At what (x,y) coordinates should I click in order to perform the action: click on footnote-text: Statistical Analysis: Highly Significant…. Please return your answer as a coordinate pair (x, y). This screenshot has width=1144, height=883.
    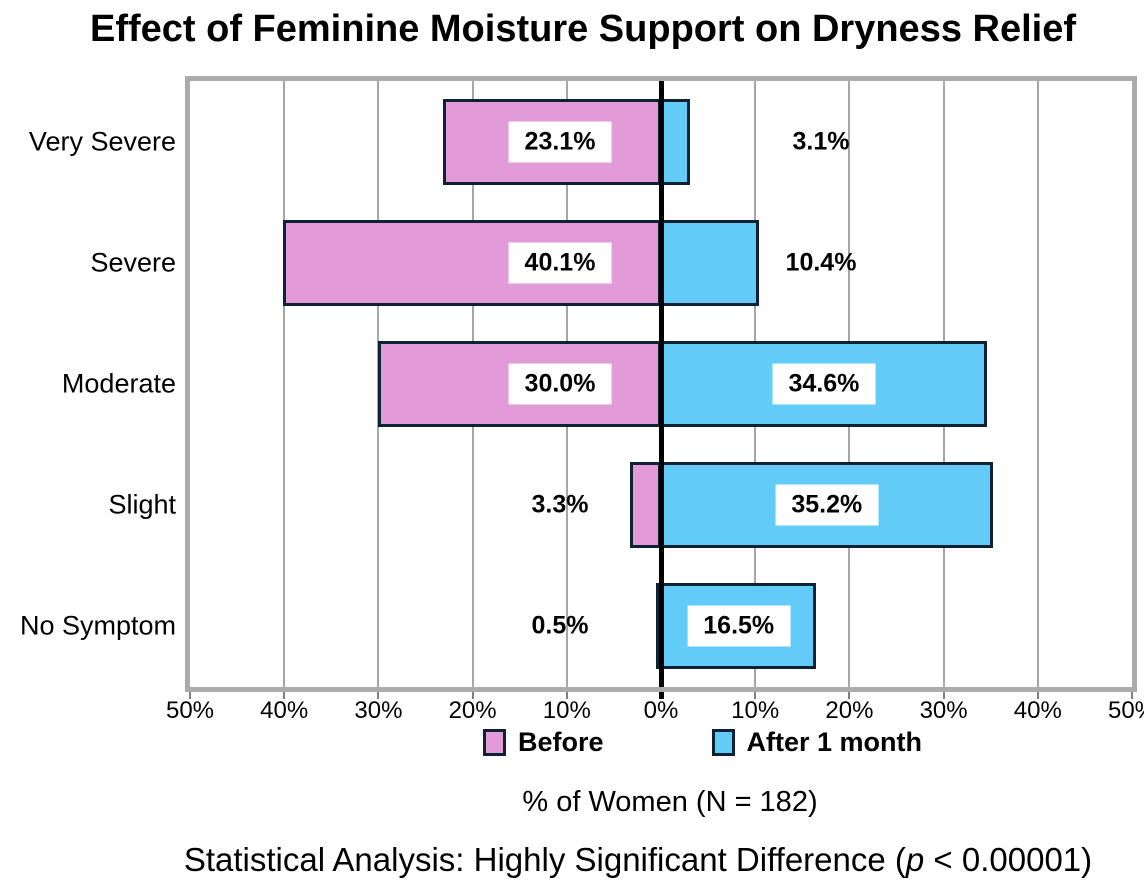
    Looking at the image, I should click on (544, 859).